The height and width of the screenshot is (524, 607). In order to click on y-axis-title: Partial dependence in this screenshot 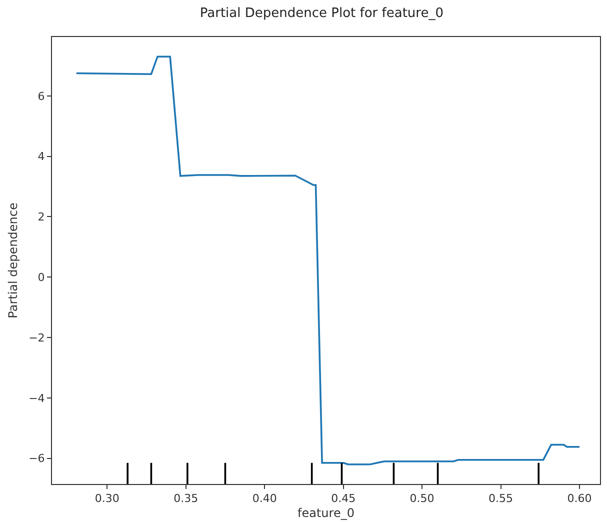, I will do `click(13, 260)`.